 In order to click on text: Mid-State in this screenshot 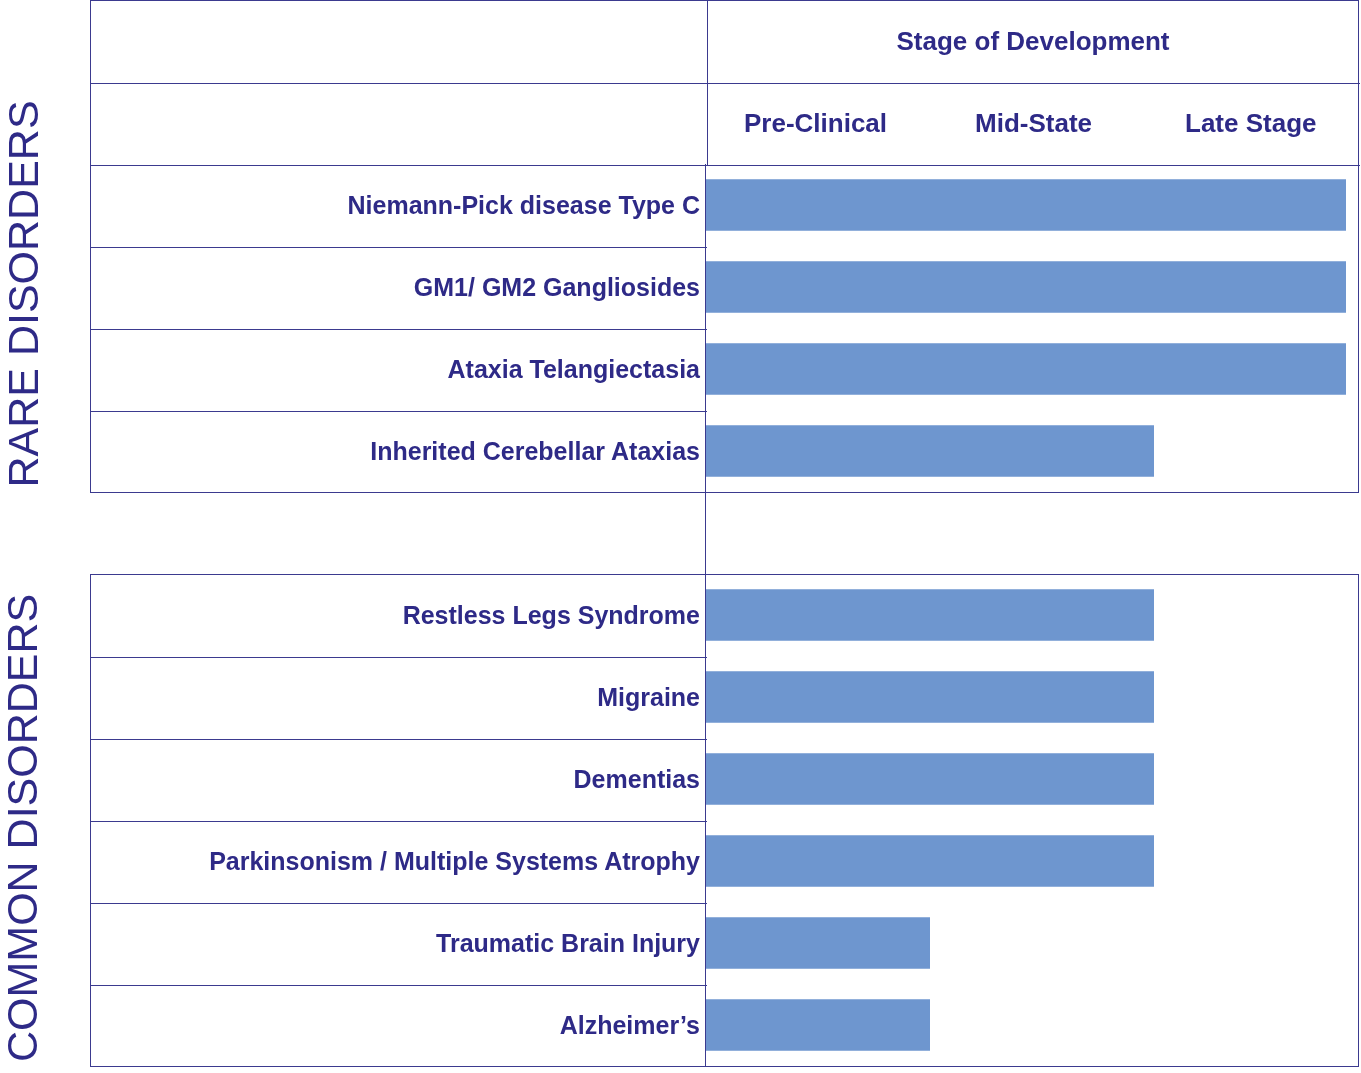, I will do `click(1033, 123)`.